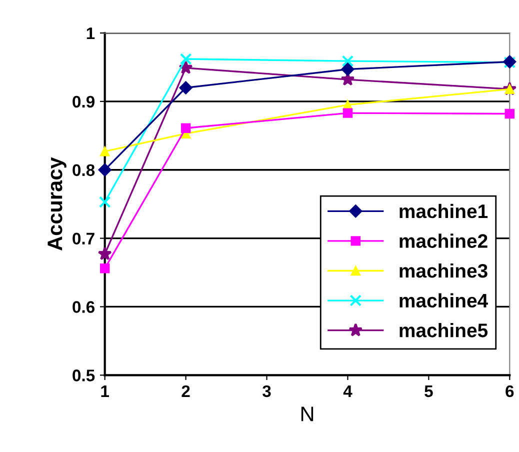 The image size is (519, 452). I want to click on y-tick-label: 0.6, so click(83, 307).